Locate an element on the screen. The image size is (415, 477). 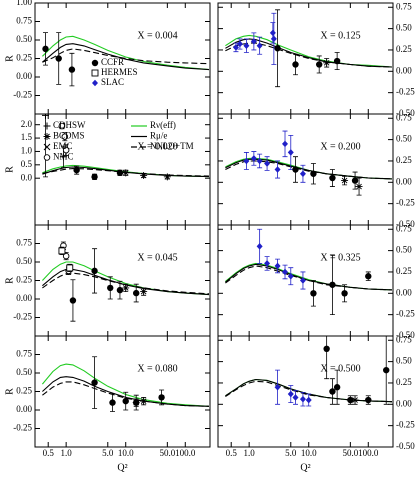
x-tick-label: 1.0 is located at coordinates (67, 453).